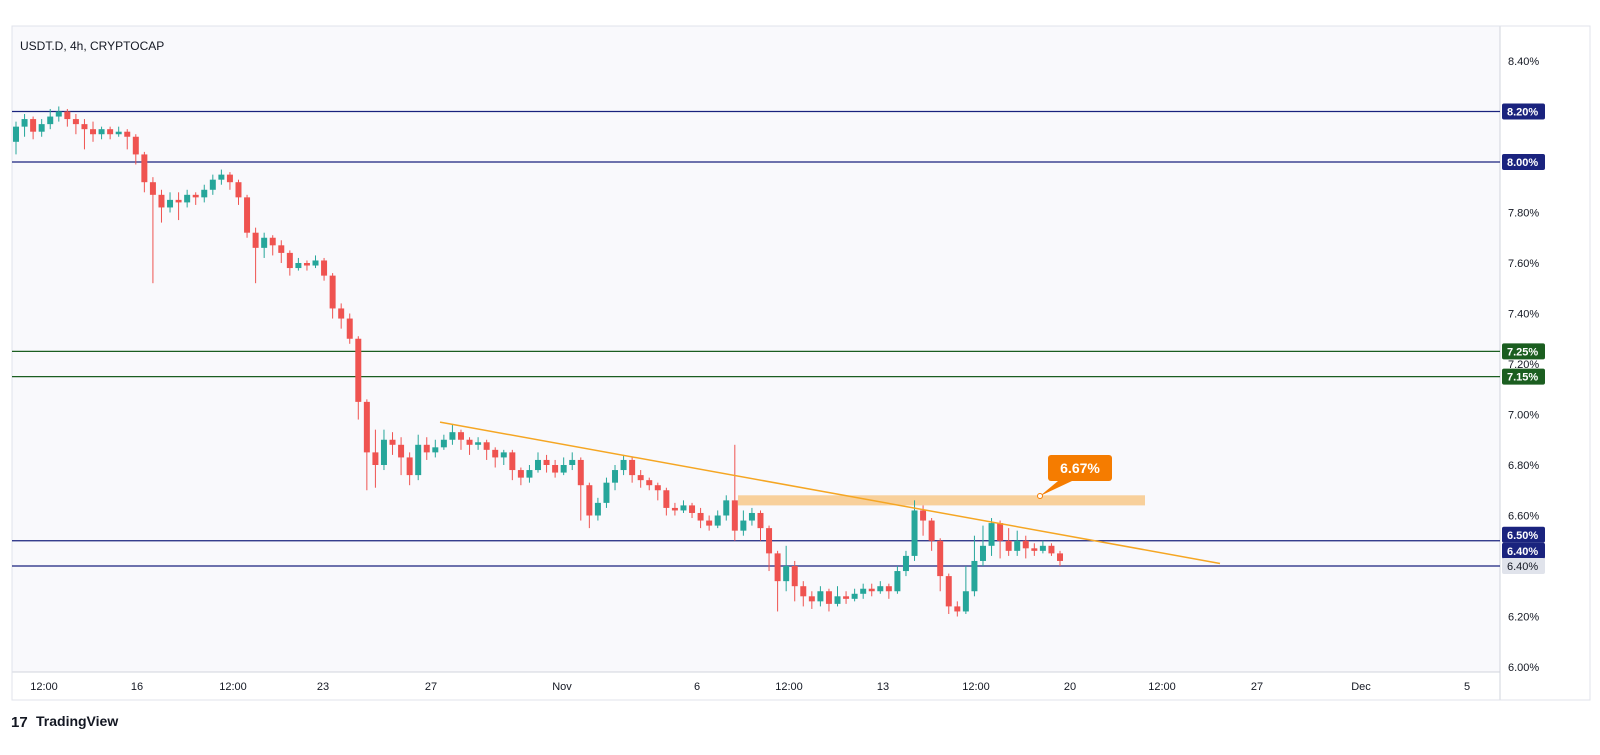 This screenshot has height=755, width=1600. Describe the element at coordinates (1523, 550) in the screenshot. I see `level-tag: 6.40%` at that location.